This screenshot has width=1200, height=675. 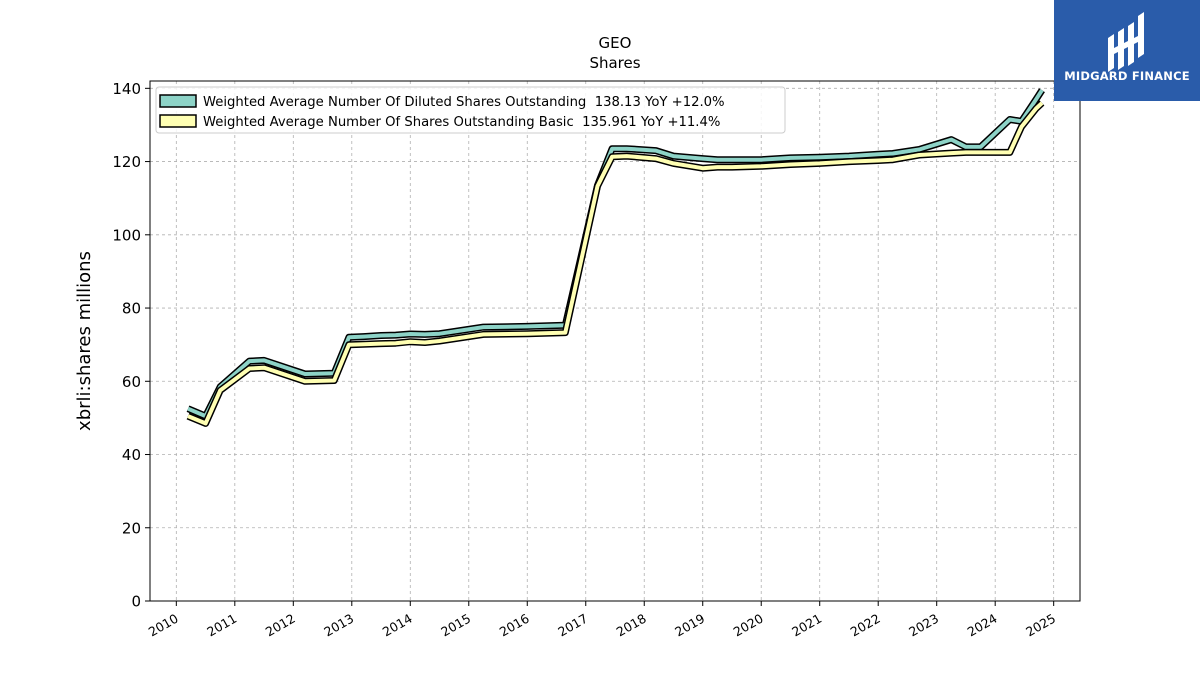 I want to click on x-tick-label: 2013, so click(x=338, y=625).